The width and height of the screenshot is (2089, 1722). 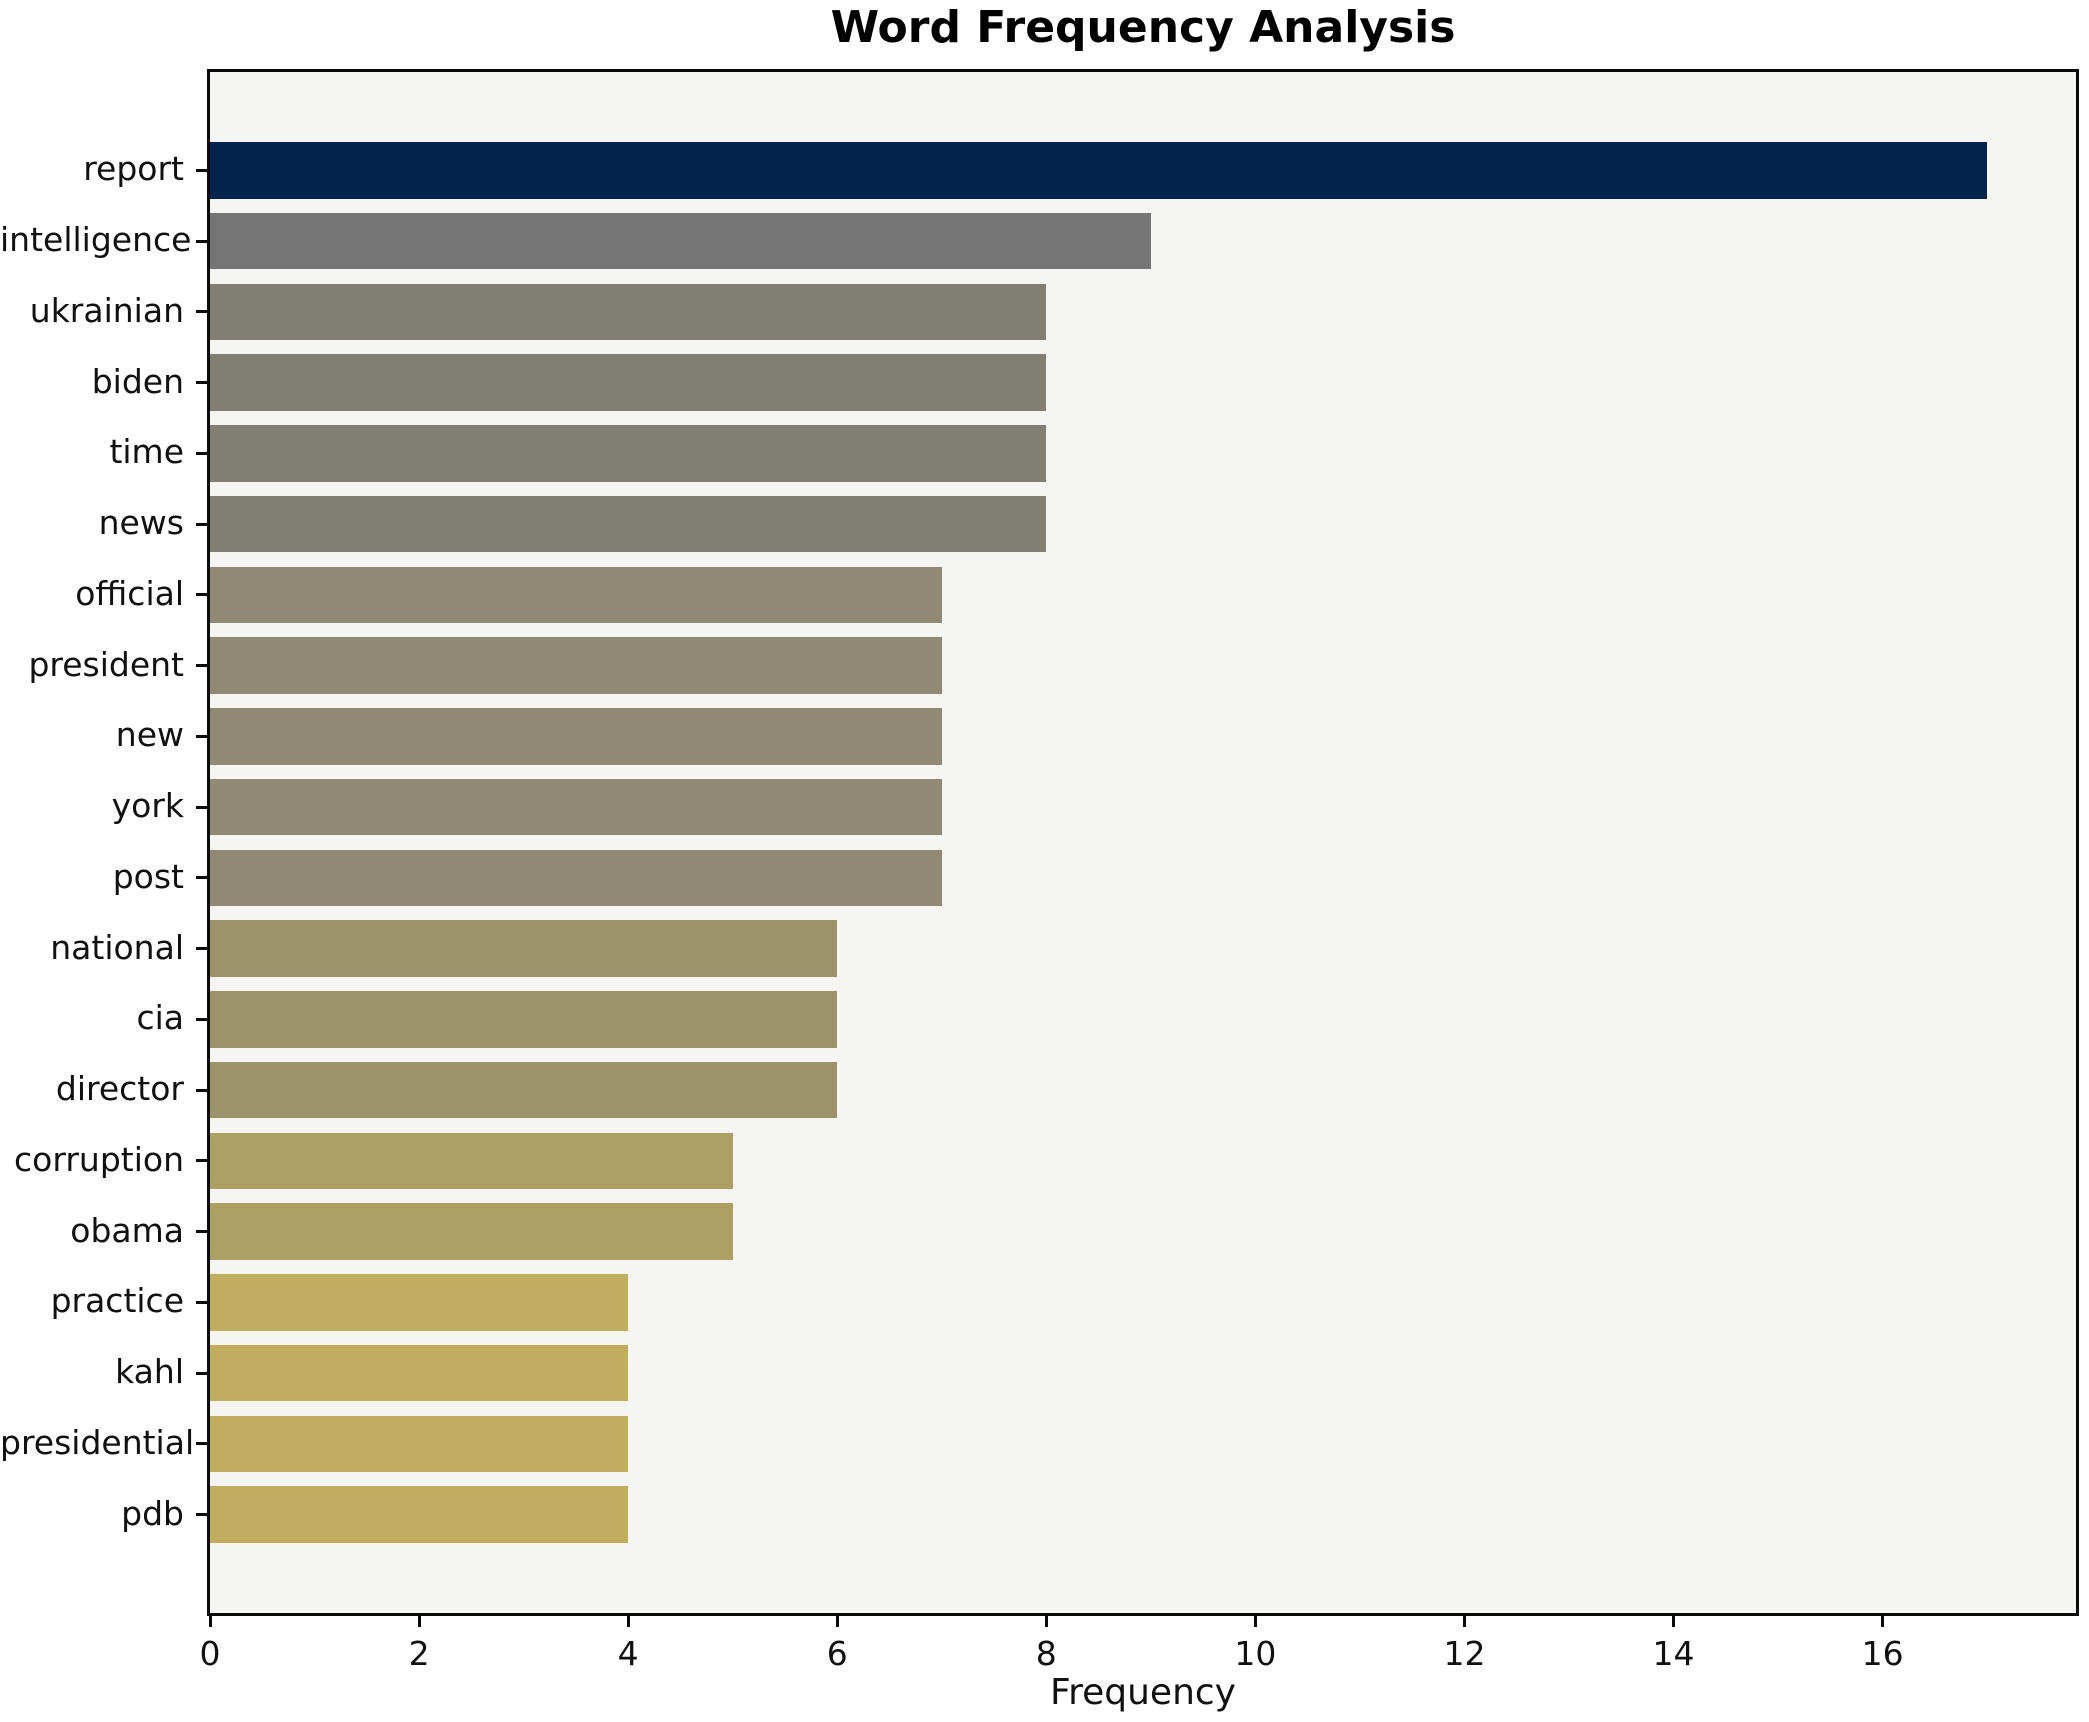 What do you see at coordinates (137, 381) in the screenshot?
I see `y-tick-label-biden: biden` at bounding box center [137, 381].